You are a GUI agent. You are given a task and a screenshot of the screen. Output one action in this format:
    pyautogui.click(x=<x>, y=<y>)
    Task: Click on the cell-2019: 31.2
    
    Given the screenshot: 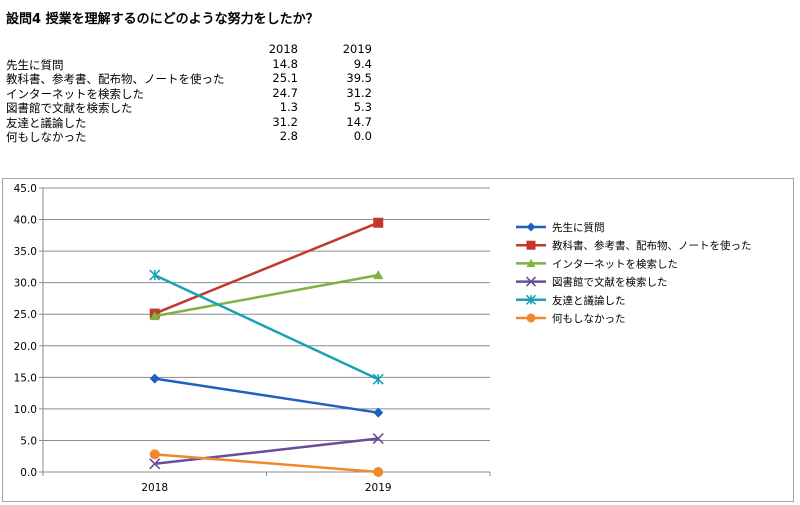 What is the action you would take?
    pyautogui.click(x=359, y=92)
    